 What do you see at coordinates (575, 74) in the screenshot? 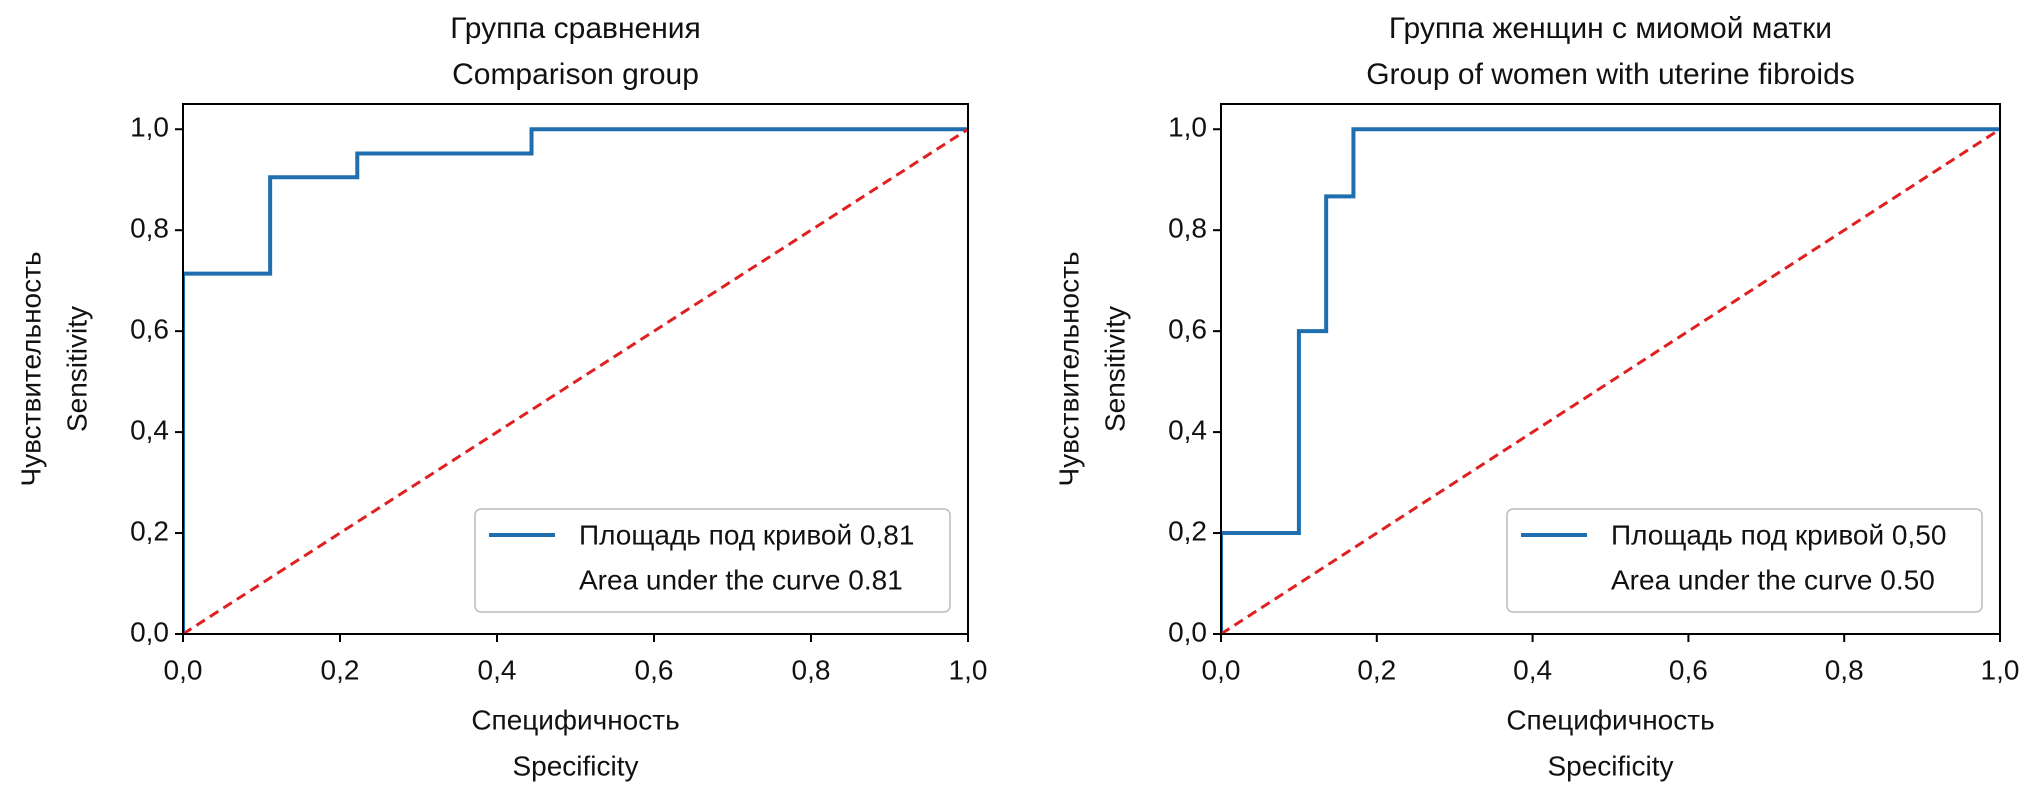
I see `chart-subtitle: Comparison group` at bounding box center [575, 74].